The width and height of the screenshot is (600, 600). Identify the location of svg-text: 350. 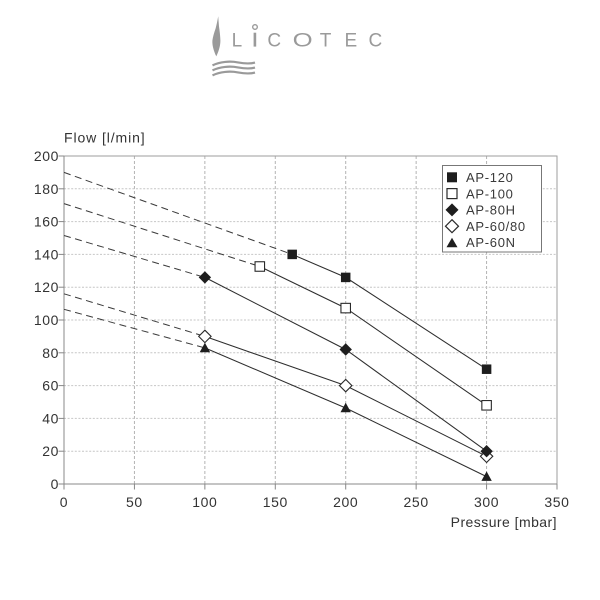
(556, 502).